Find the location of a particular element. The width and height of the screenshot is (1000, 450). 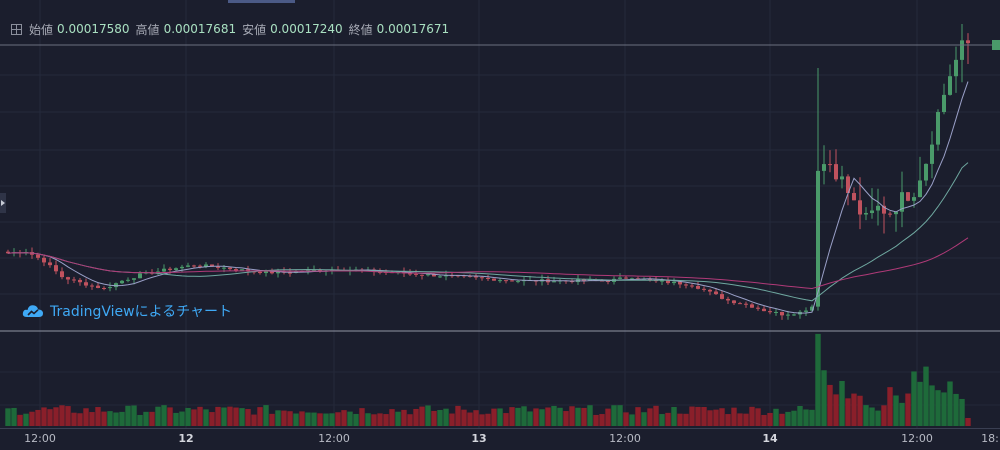

close-label: 終値 is located at coordinates (360, 29).